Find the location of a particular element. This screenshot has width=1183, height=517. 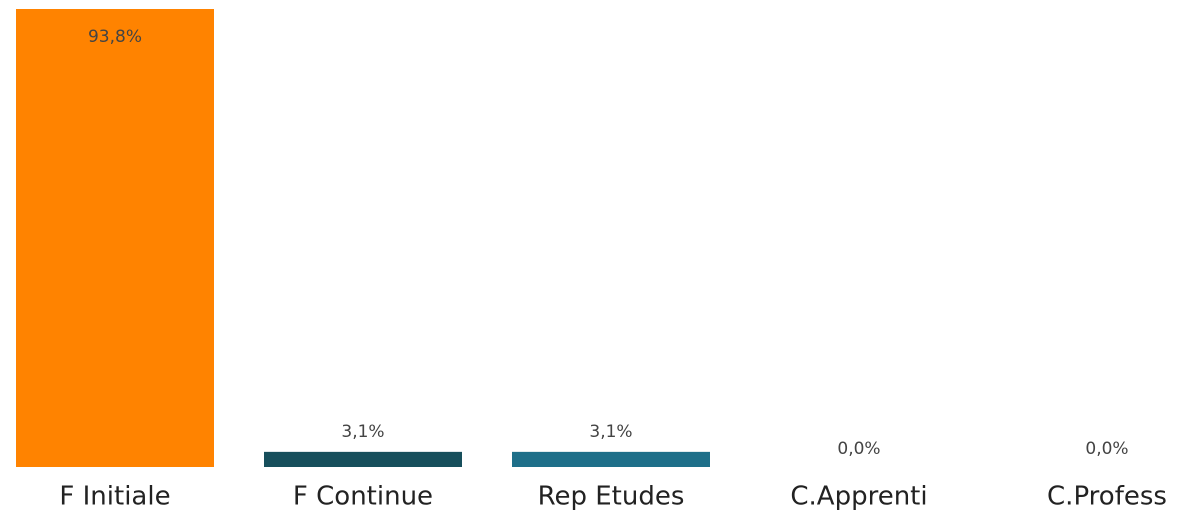

x-tick-label: C.Profess is located at coordinates (1107, 497).